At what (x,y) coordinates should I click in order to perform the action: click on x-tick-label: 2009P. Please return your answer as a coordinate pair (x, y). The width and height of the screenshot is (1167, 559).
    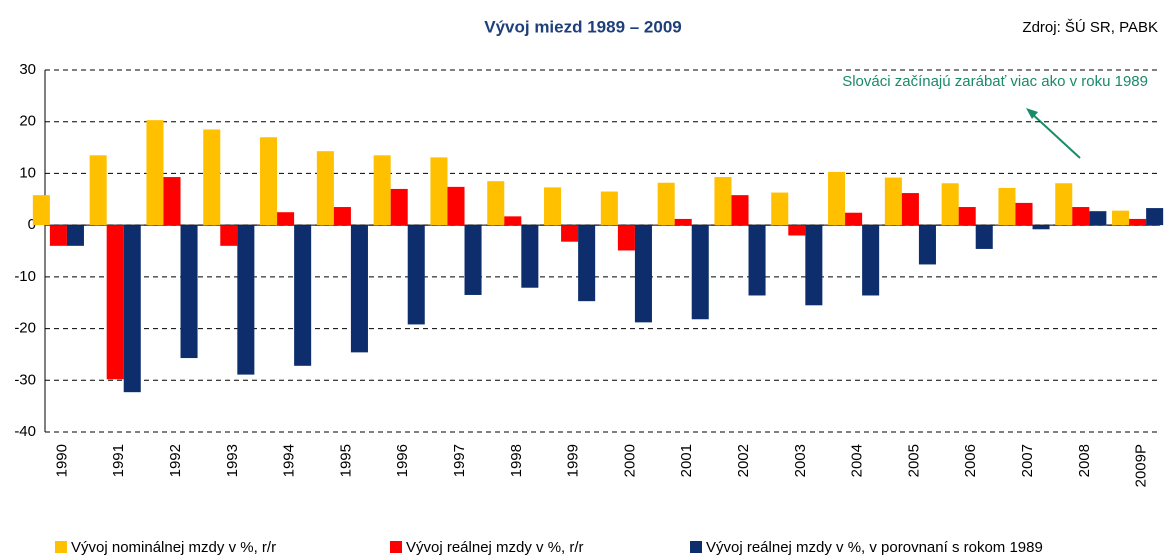
    Looking at the image, I should click on (1141, 465).